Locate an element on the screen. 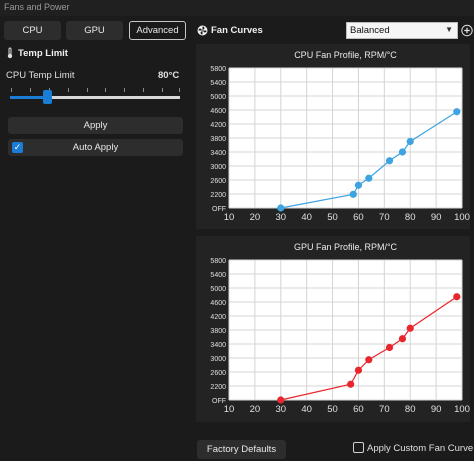 This screenshot has height=461, width=474. y-tick-label: 2600 is located at coordinates (218, 373).